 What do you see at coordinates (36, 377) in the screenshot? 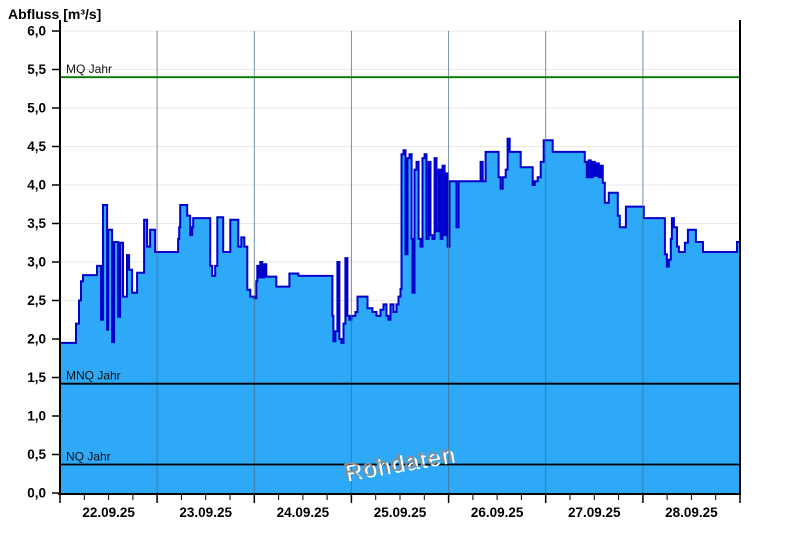
I see `y-tick-label: 1,5` at bounding box center [36, 377].